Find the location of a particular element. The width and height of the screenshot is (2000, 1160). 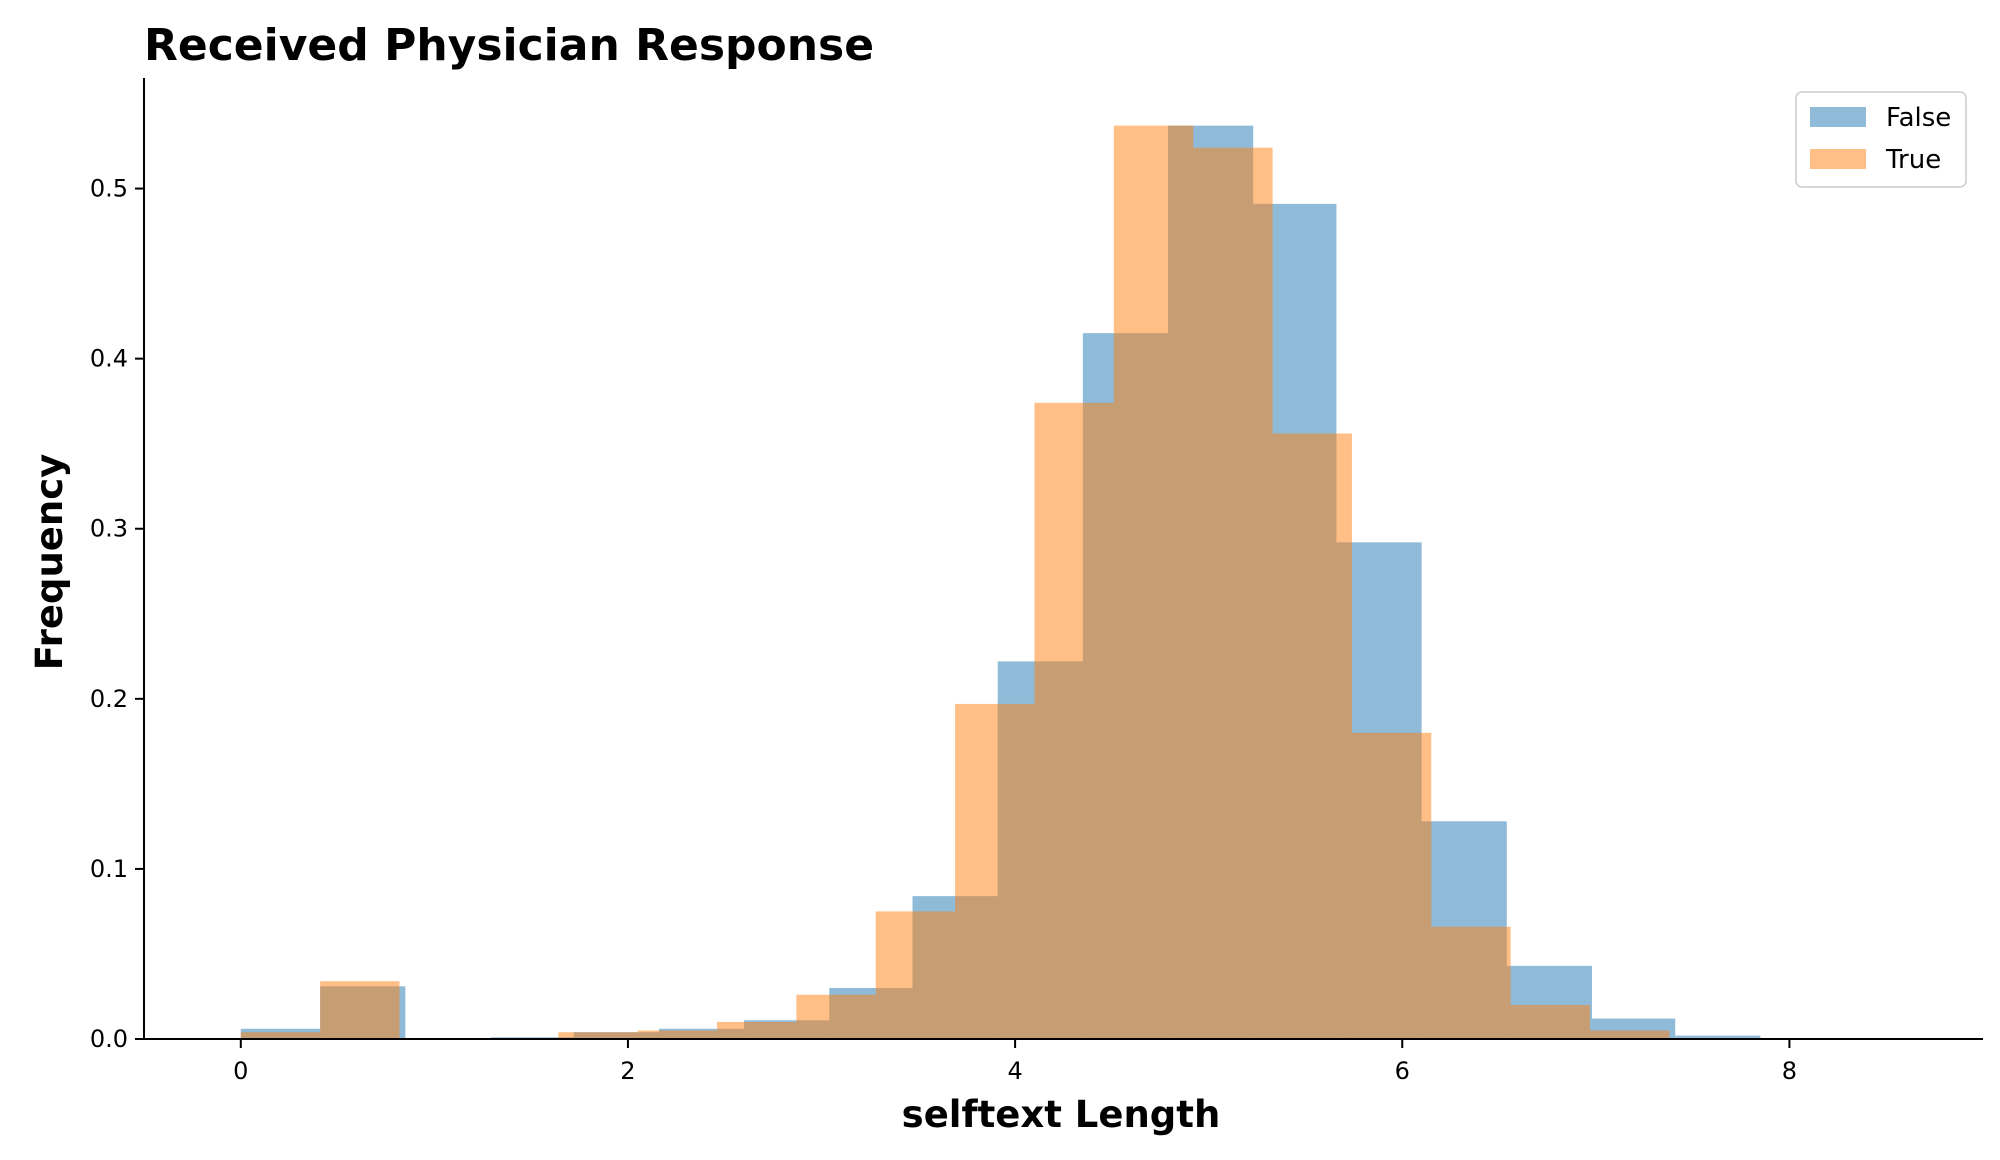

legend: False True is located at coordinates (1881, 139).